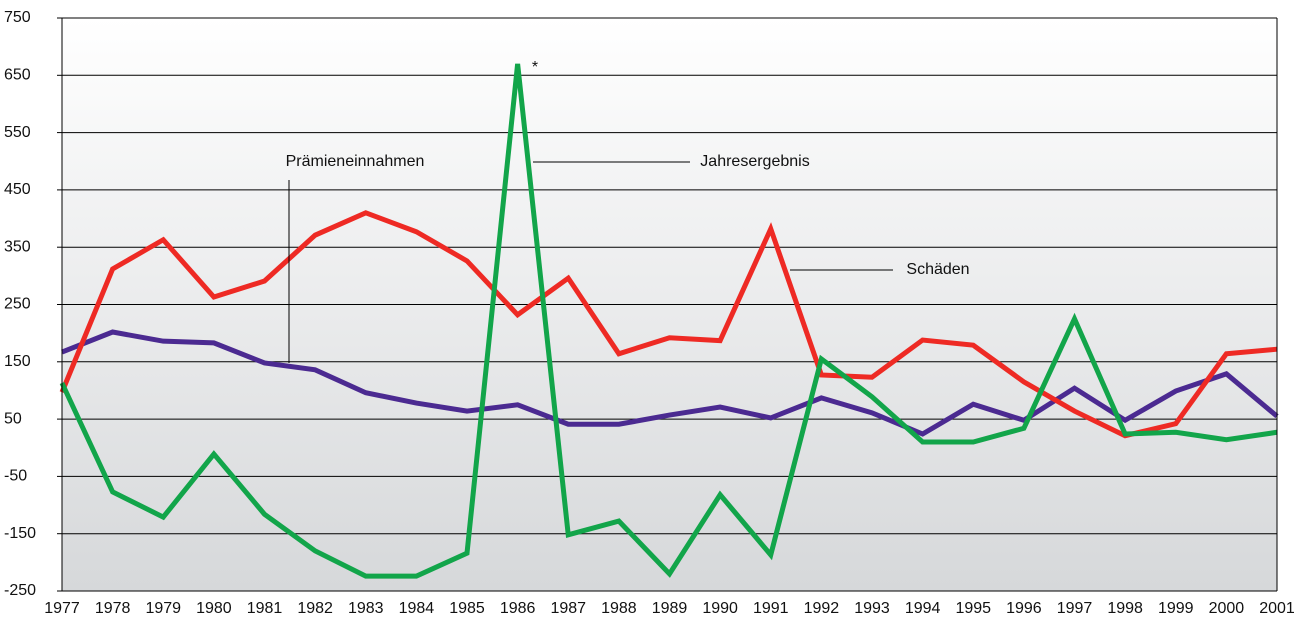 This screenshot has width=1302, height=626. Describe the element at coordinates (619, 608) in the screenshot. I see `x-tick-label: 1988` at that location.